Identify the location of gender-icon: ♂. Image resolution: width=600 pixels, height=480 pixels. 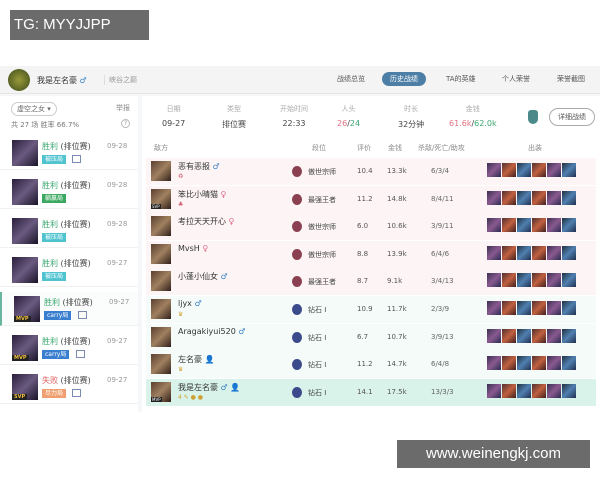
(224, 277).